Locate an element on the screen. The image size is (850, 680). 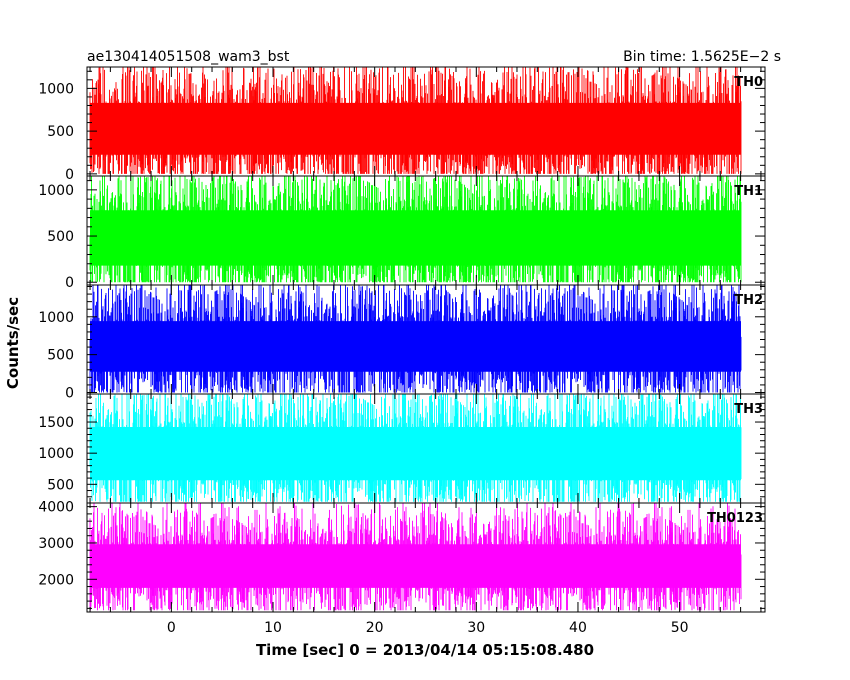
x-tick-label: 10 is located at coordinates (273, 628).